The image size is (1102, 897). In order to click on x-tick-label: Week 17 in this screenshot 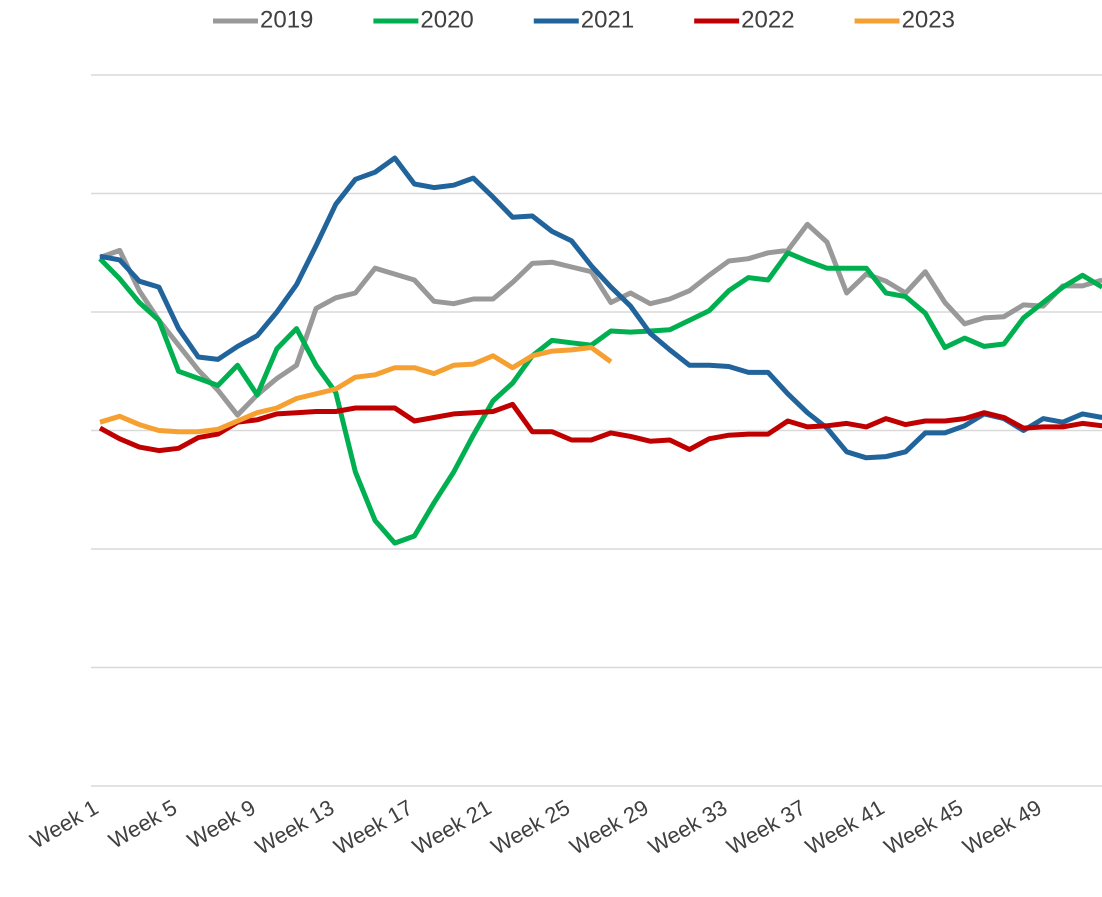, I will do `click(373, 827)`.